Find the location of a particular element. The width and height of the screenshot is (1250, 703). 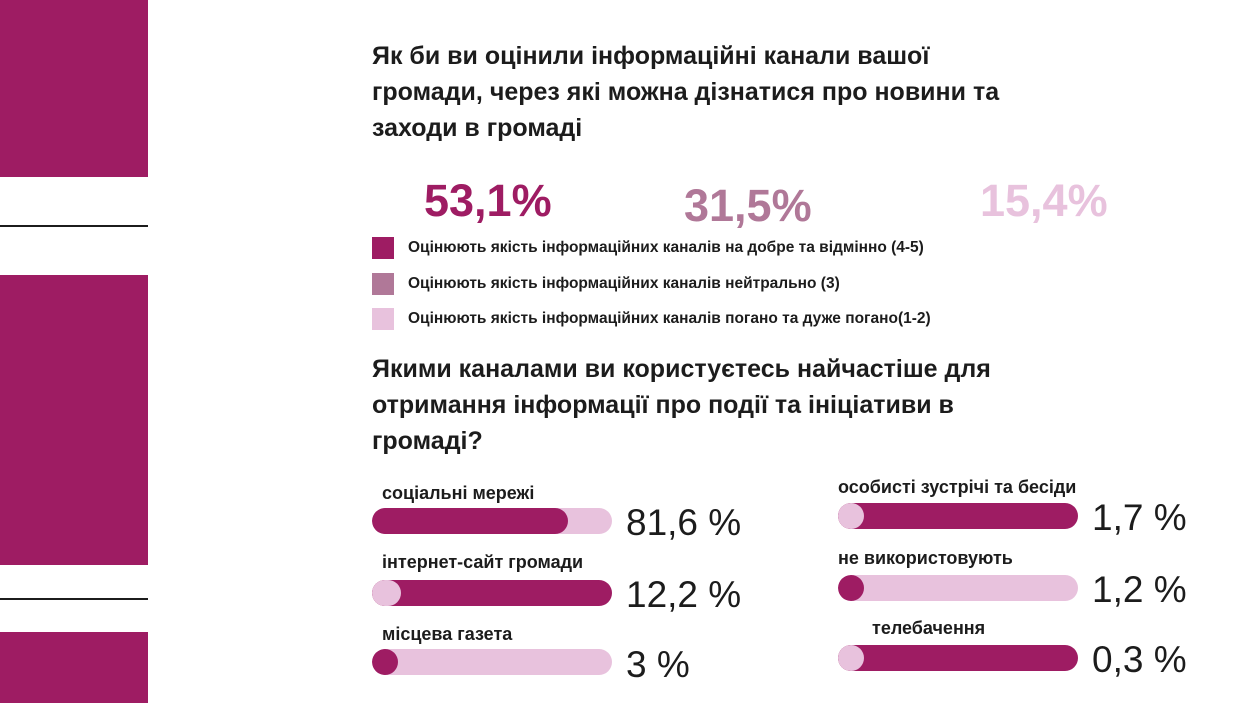

bar-label-do-not-use: не використовують is located at coordinates (925, 558).